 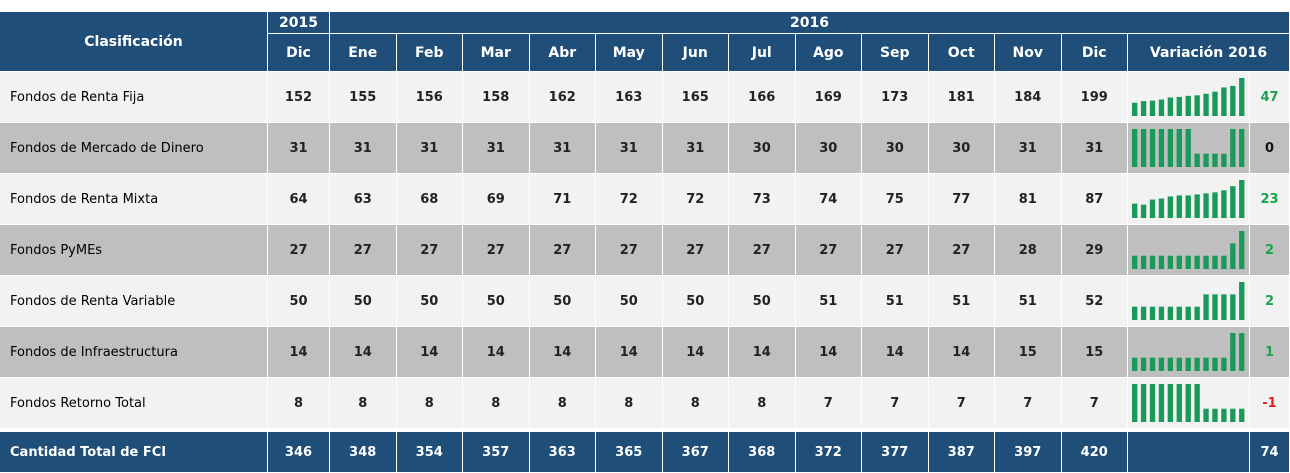 What do you see at coordinates (299, 23) in the screenshot?
I see `year: 2015` at bounding box center [299, 23].